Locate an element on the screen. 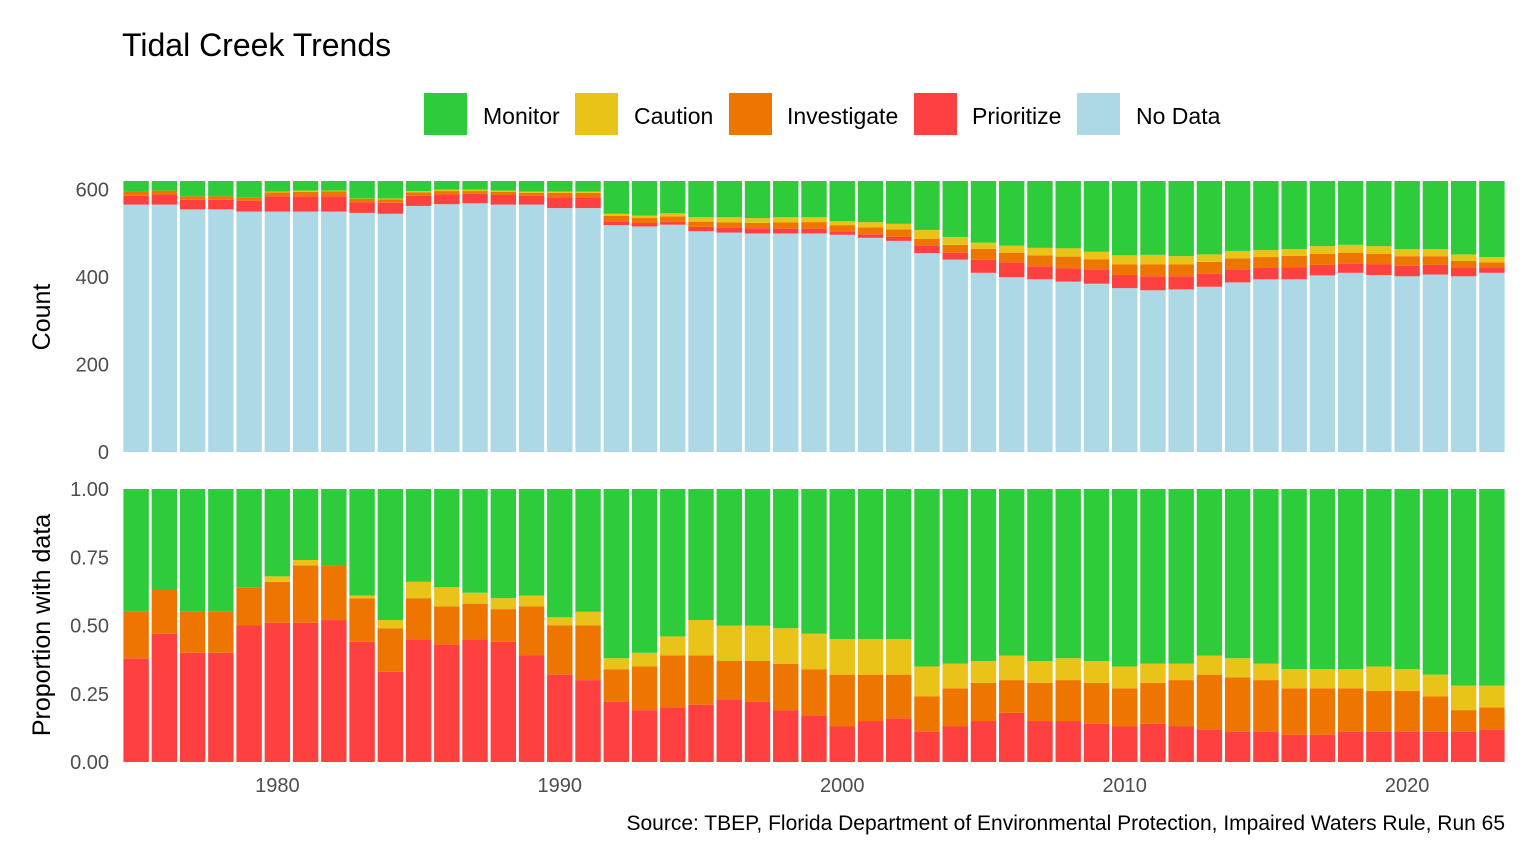  bar-count-nodata-1988 is located at coordinates (503, 328).